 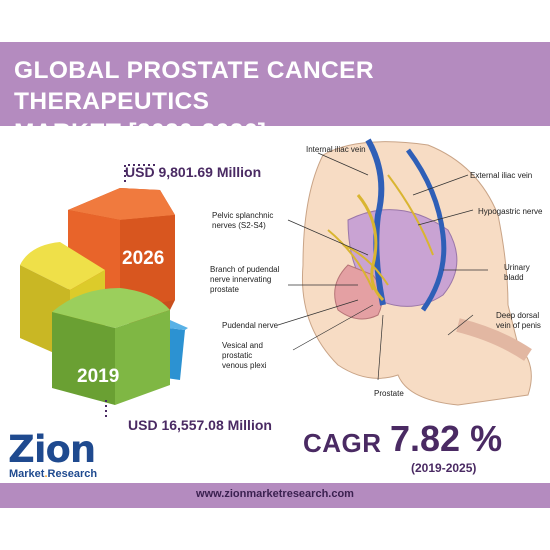 What do you see at coordinates (111, 346) in the screenshot?
I see `green-slice` at bounding box center [111, 346].